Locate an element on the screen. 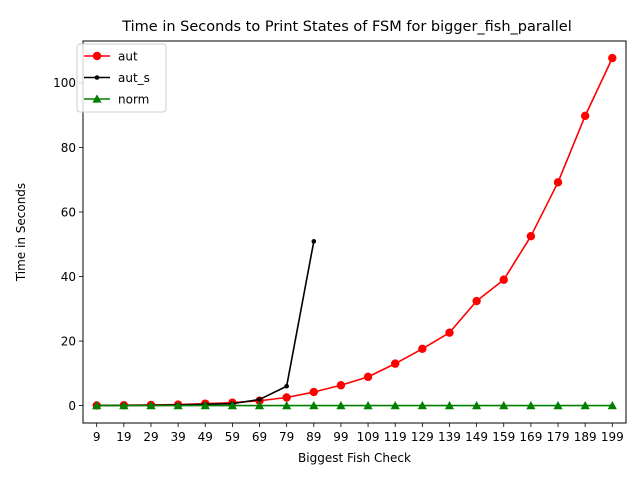  x-tick-label: 49 is located at coordinates (205, 437).